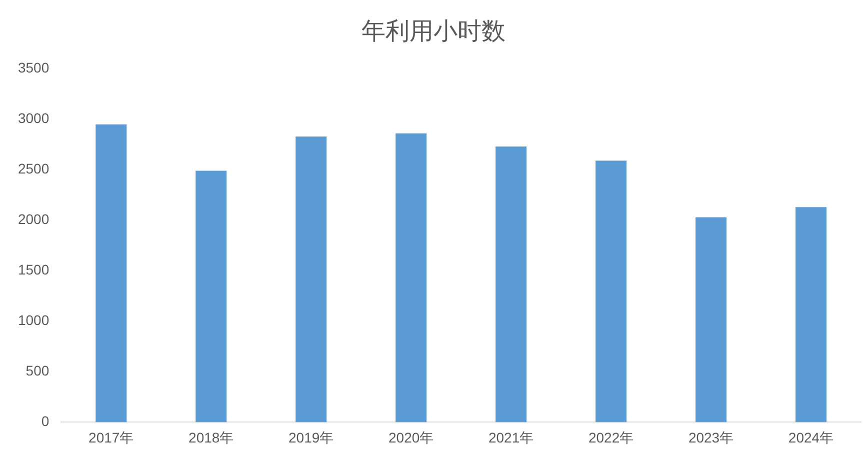  Describe the element at coordinates (34, 118) in the screenshot. I see `y-tick-label: 3000` at that location.